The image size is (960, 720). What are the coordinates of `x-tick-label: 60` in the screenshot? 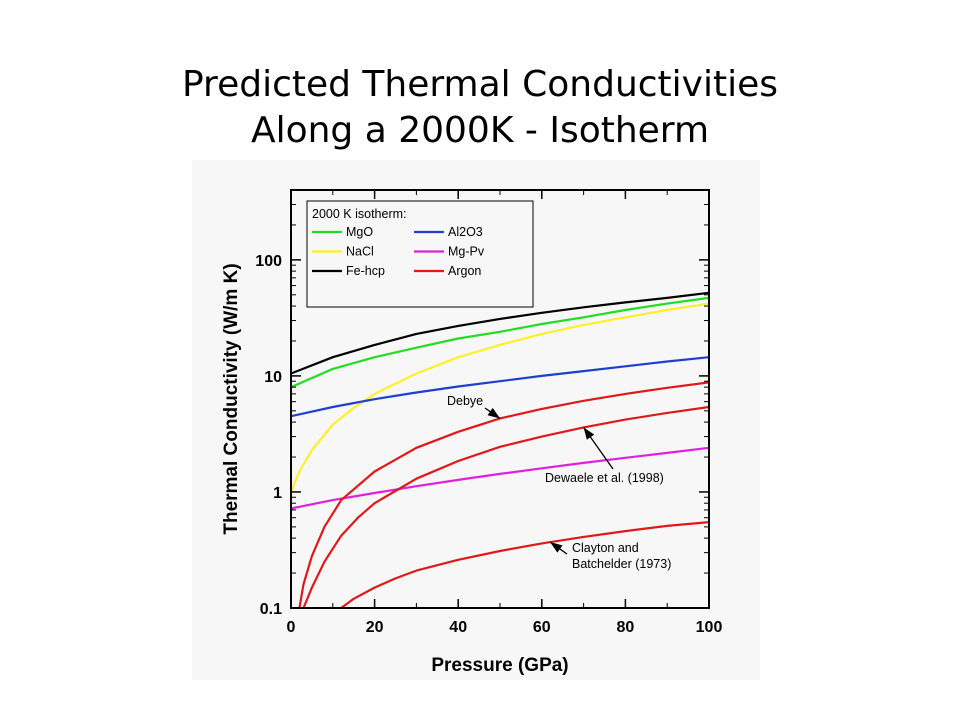 It's located at (542, 627).